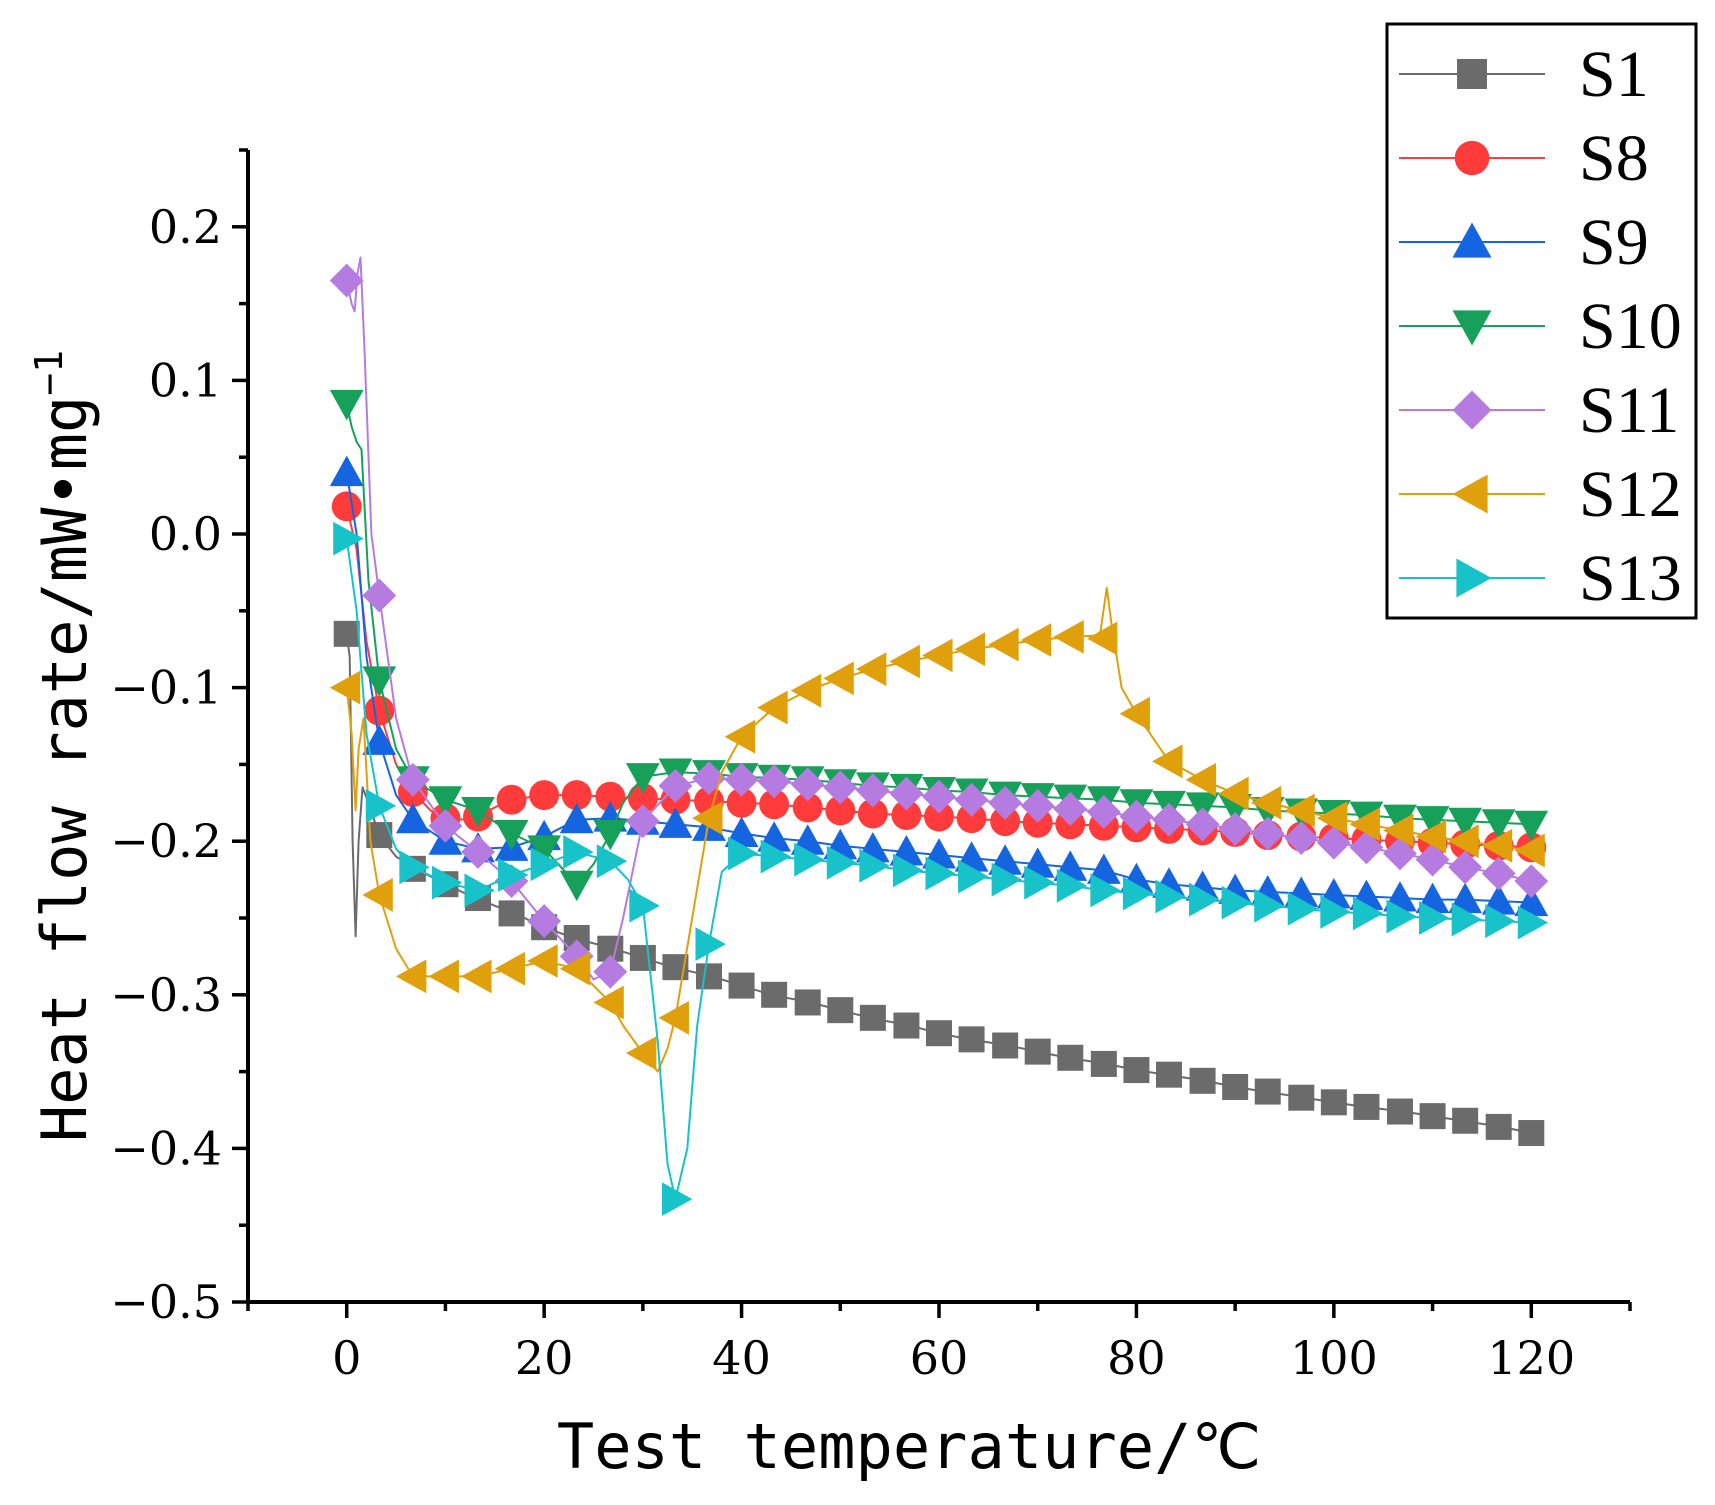 The height and width of the screenshot is (1505, 1715). What do you see at coordinates (1540, 578) in the screenshot?
I see `legend-item-s13: S13` at bounding box center [1540, 578].